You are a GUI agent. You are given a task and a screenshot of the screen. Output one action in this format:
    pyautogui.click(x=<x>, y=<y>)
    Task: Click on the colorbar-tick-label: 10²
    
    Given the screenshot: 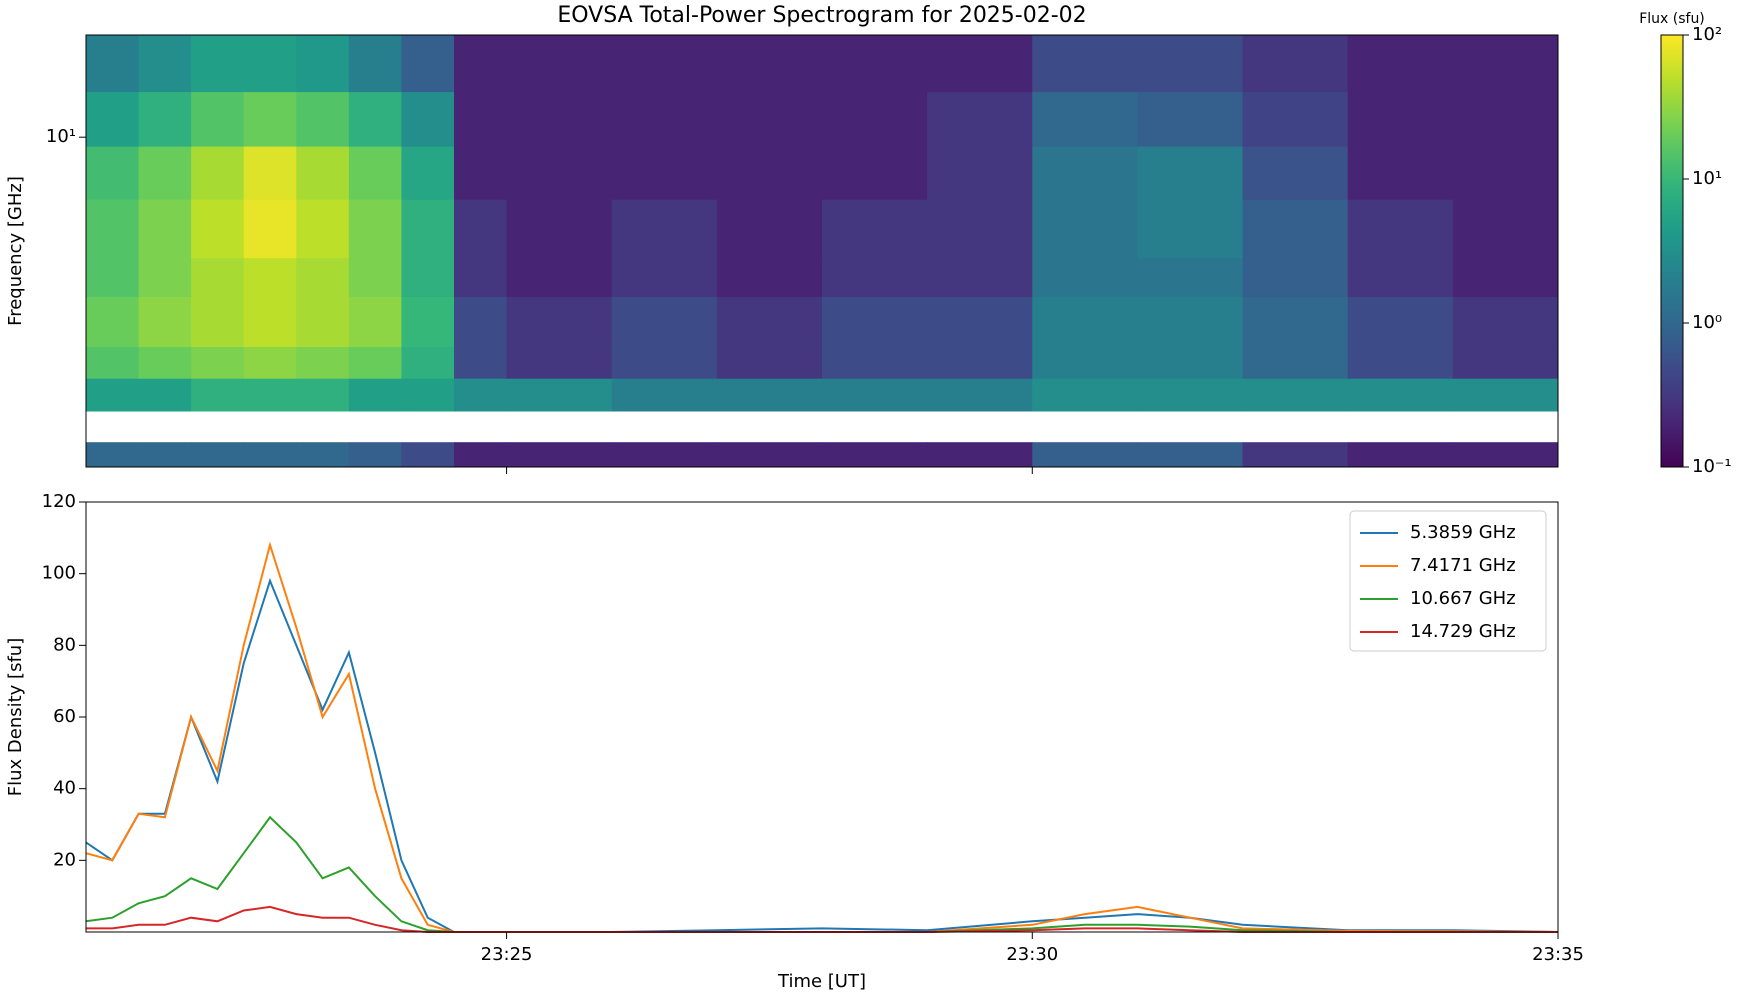 What is the action you would take?
    pyautogui.click(x=1707, y=34)
    